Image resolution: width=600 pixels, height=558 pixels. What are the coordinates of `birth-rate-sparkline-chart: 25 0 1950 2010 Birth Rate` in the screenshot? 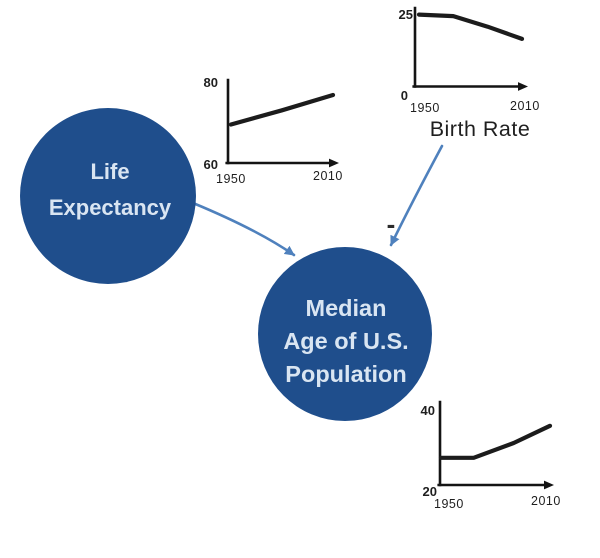 It's located at (469, 73).